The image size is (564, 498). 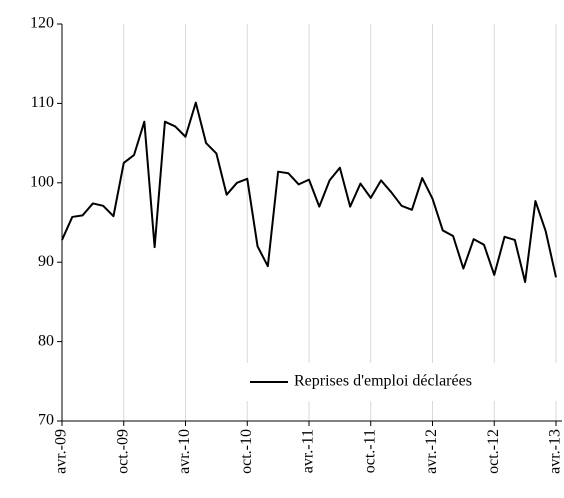 I want to click on x-tick-label: avr.-13, so click(x=555, y=451).